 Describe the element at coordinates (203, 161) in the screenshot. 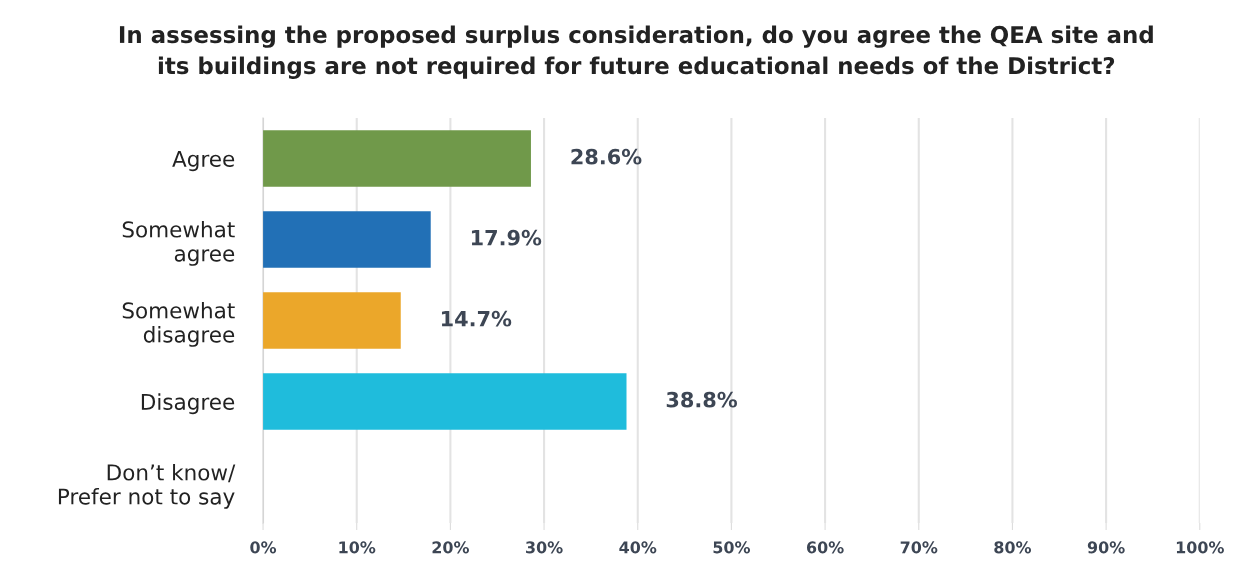

I see `y-tick-label: Agree` at that location.